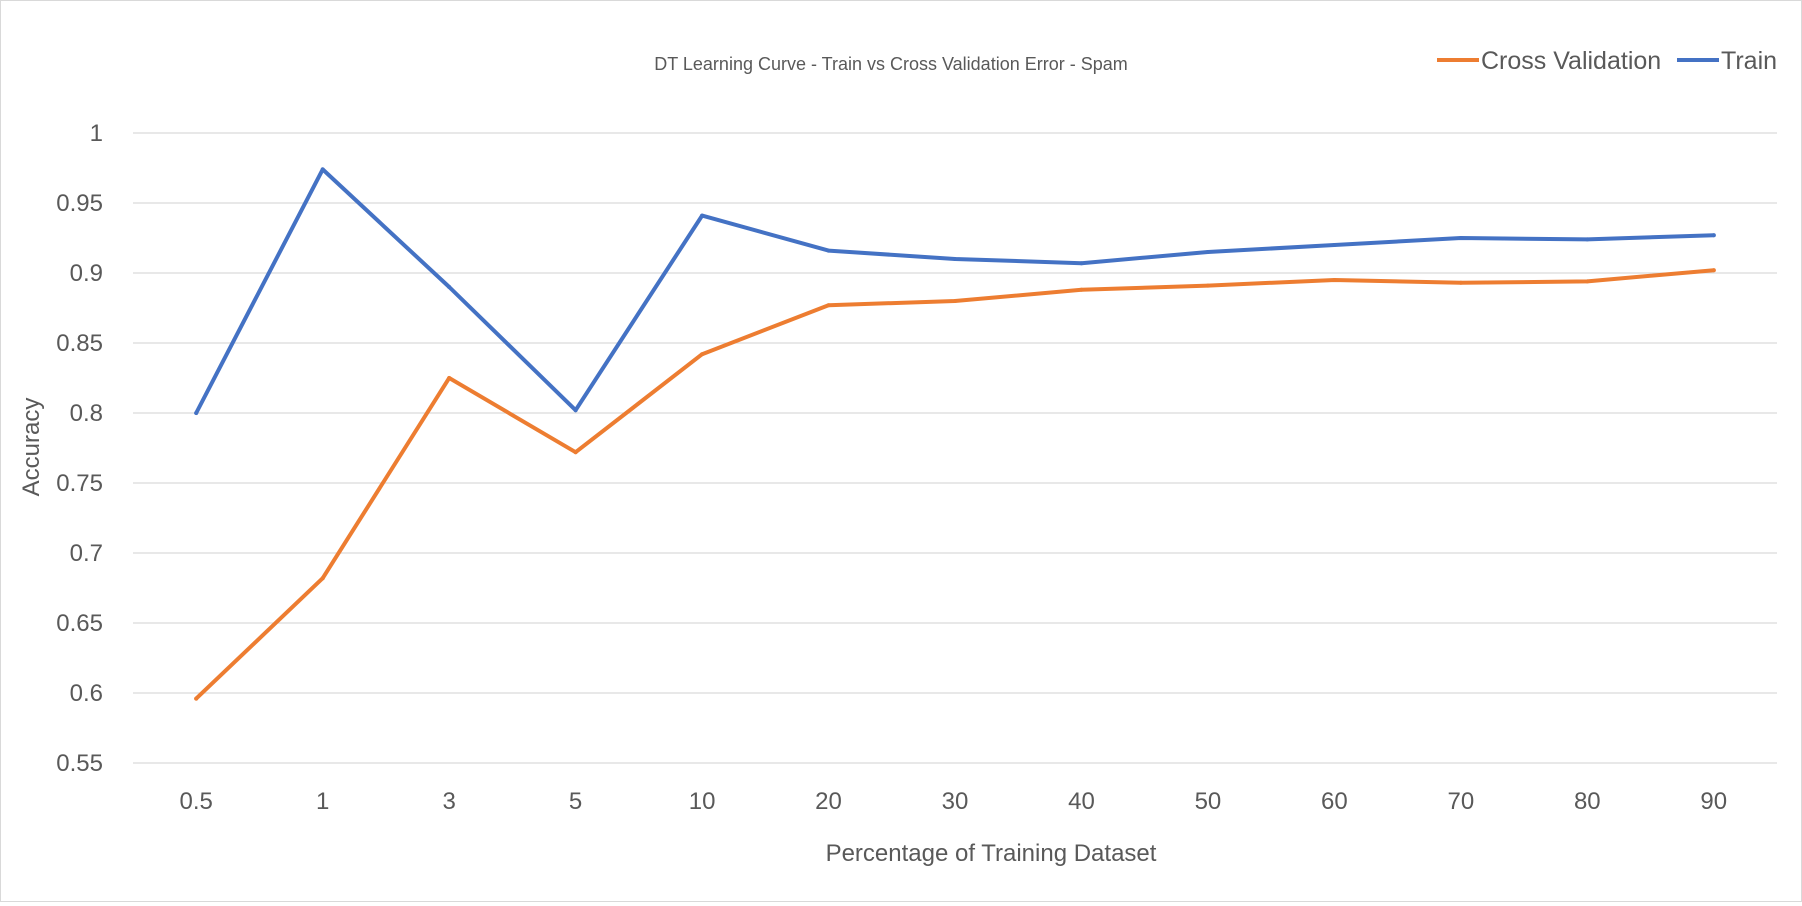 The width and height of the screenshot is (1802, 906). What do you see at coordinates (1713, 801) in the screenshot?
I see `x-tick-label: 90` at bounding box center [1713, 801].